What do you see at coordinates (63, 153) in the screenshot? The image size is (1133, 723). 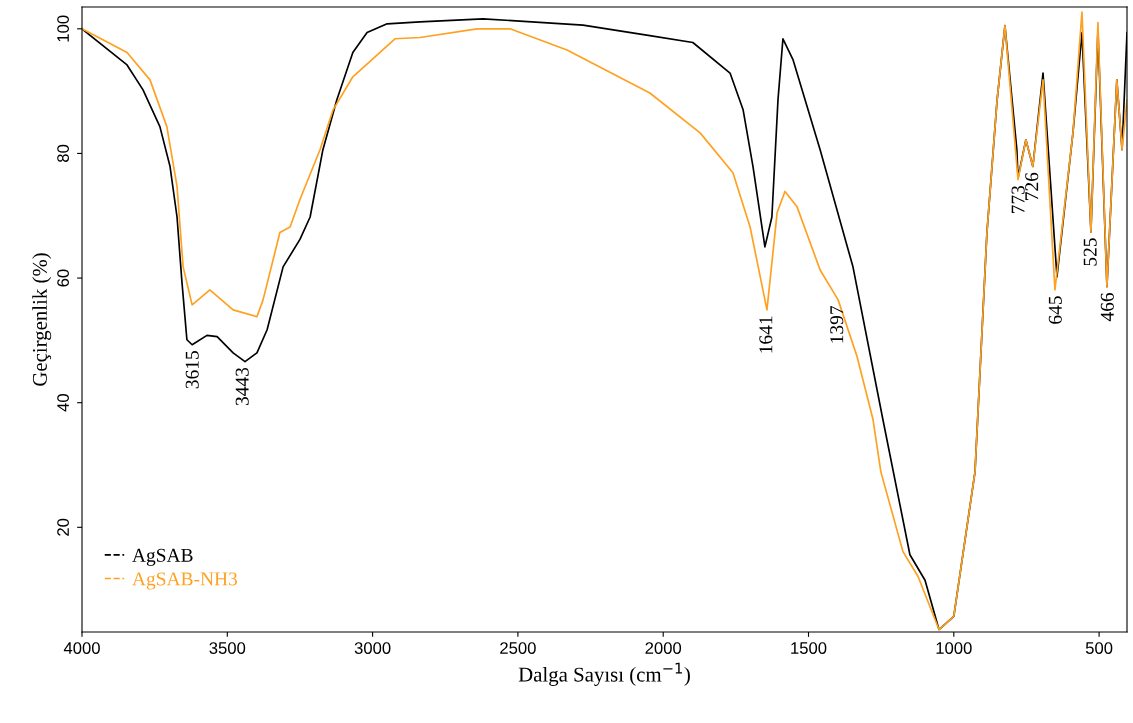 I see `y-tick-label: 80` at bounding box center [63, 153].